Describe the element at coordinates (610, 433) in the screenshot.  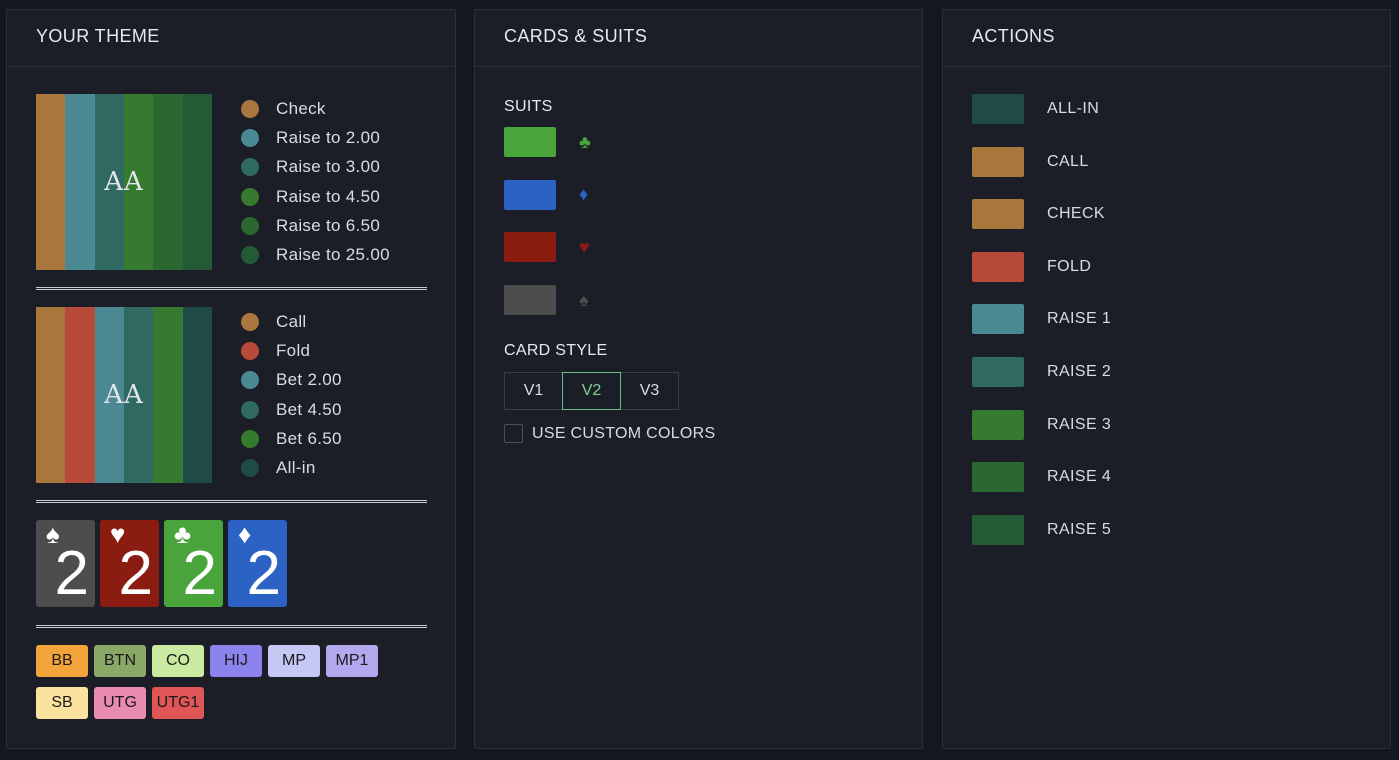
I see `custom-colors-checkbox-row: USE CUSTOM COLORS` at that location.